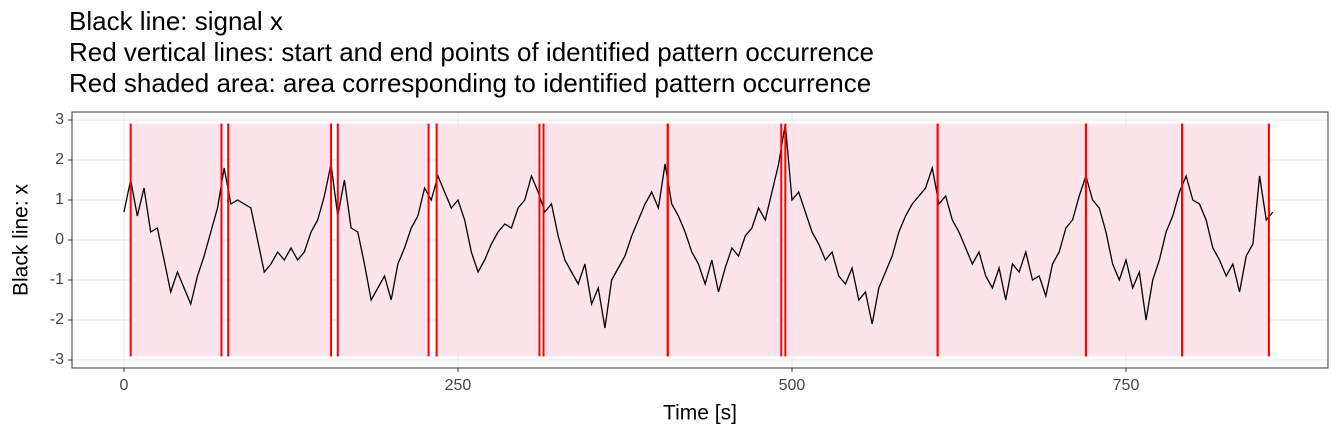  What do you see at coordinates (59, 159) in the screenshot?
I see `y-tick-label: 2` at bounding box center [59, 159].